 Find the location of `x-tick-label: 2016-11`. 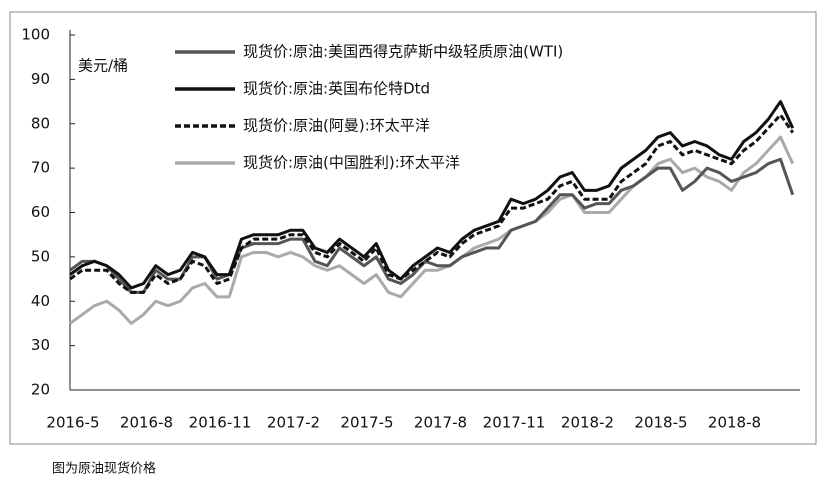

x-tick-label: 2016-11 is located at coordinates (220, 423).